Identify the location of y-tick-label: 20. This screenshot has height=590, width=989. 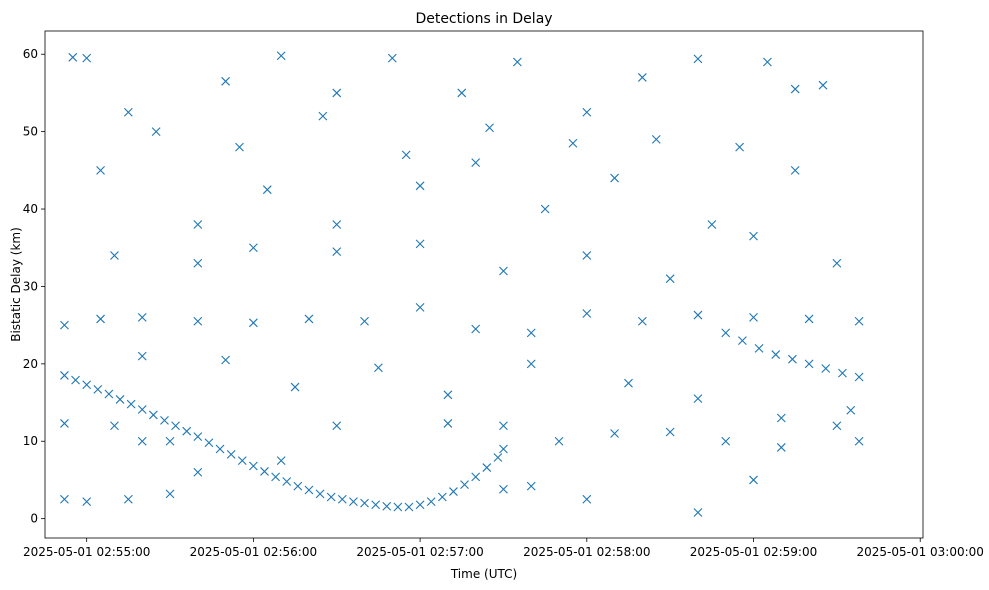
(30, 364).